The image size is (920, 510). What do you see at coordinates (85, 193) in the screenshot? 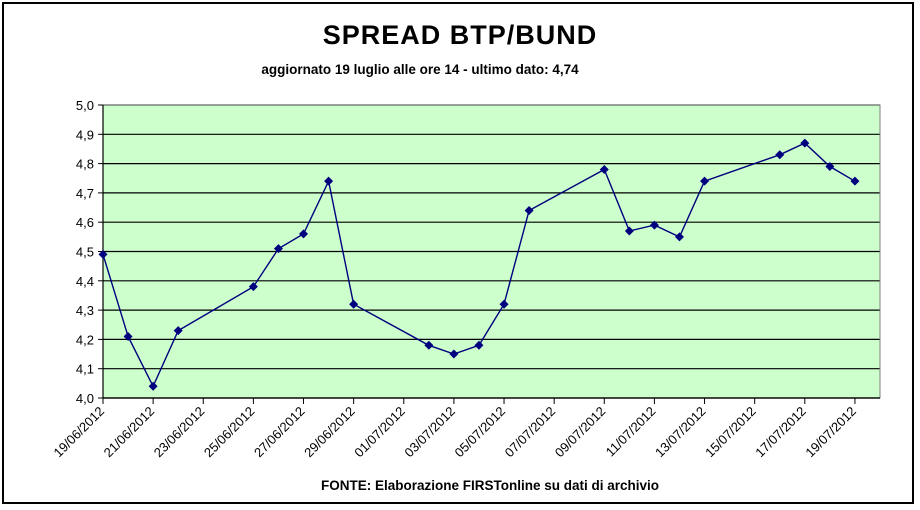
I see `y-tick-label: 4,7` at bounding box center [85, 193].